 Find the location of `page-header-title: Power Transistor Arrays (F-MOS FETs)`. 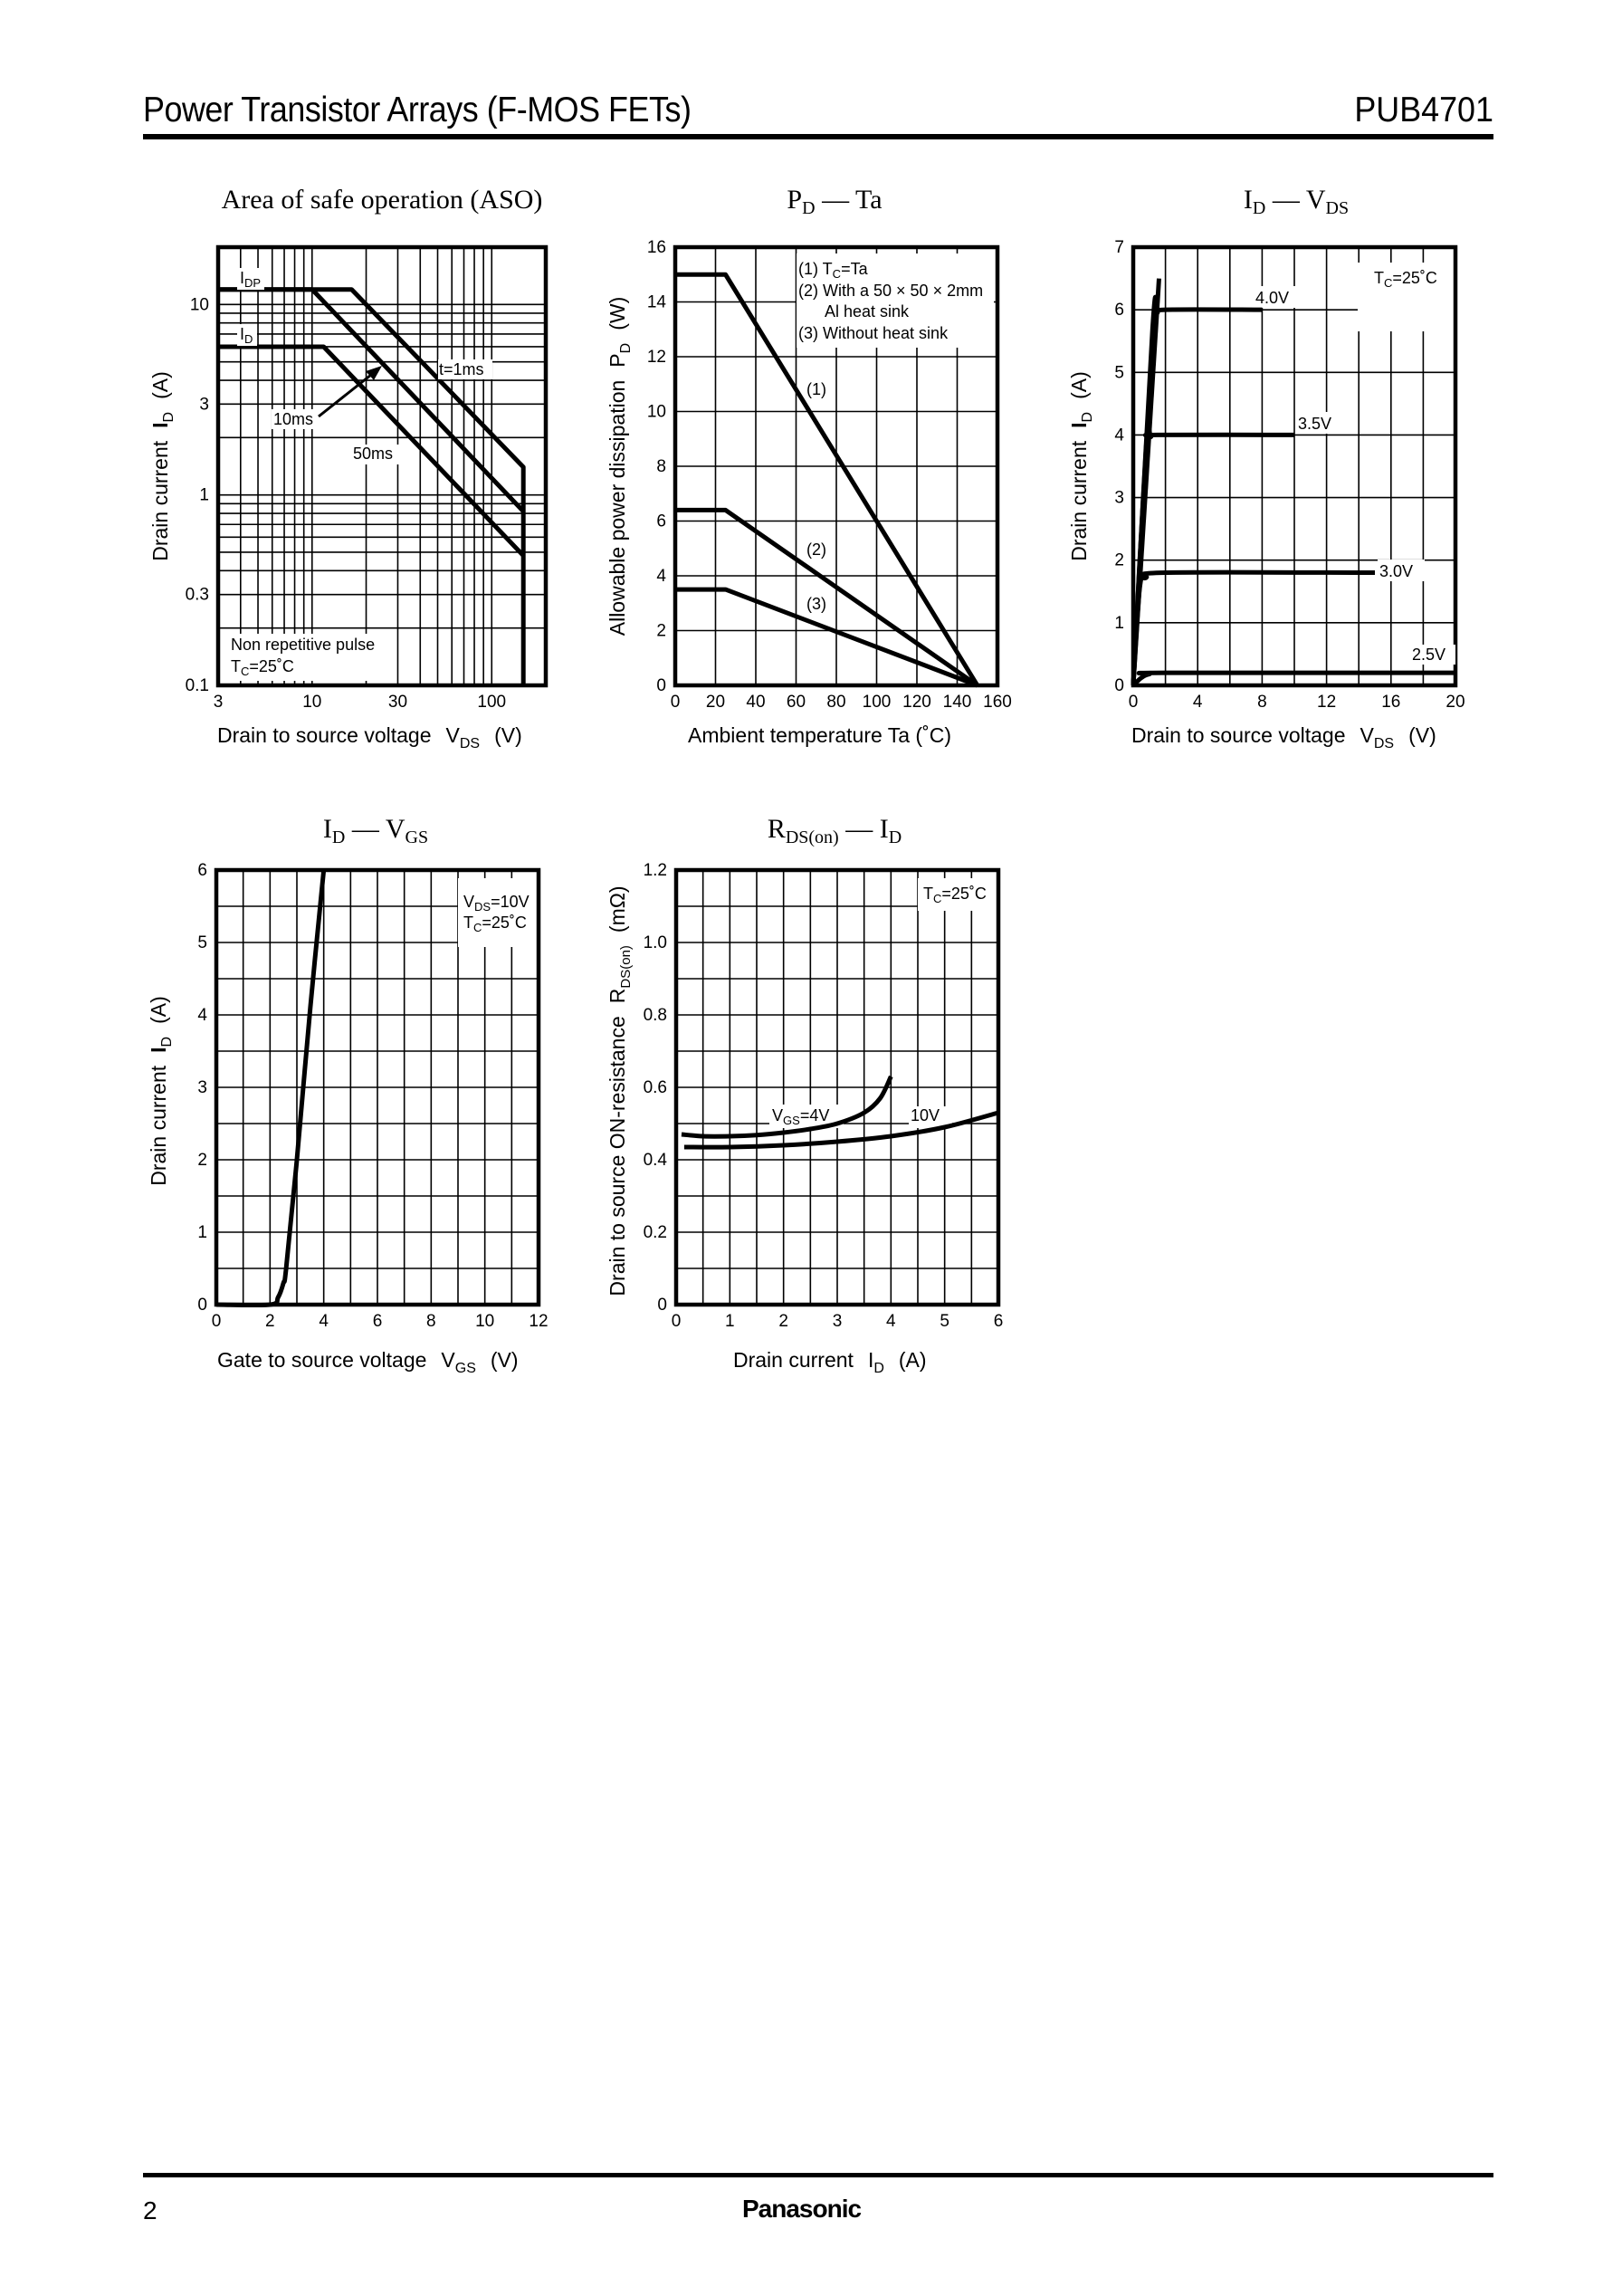

page-header-title: Power Transistor Arrays (F-MOS FETs) is located at coordinates (417, 110).